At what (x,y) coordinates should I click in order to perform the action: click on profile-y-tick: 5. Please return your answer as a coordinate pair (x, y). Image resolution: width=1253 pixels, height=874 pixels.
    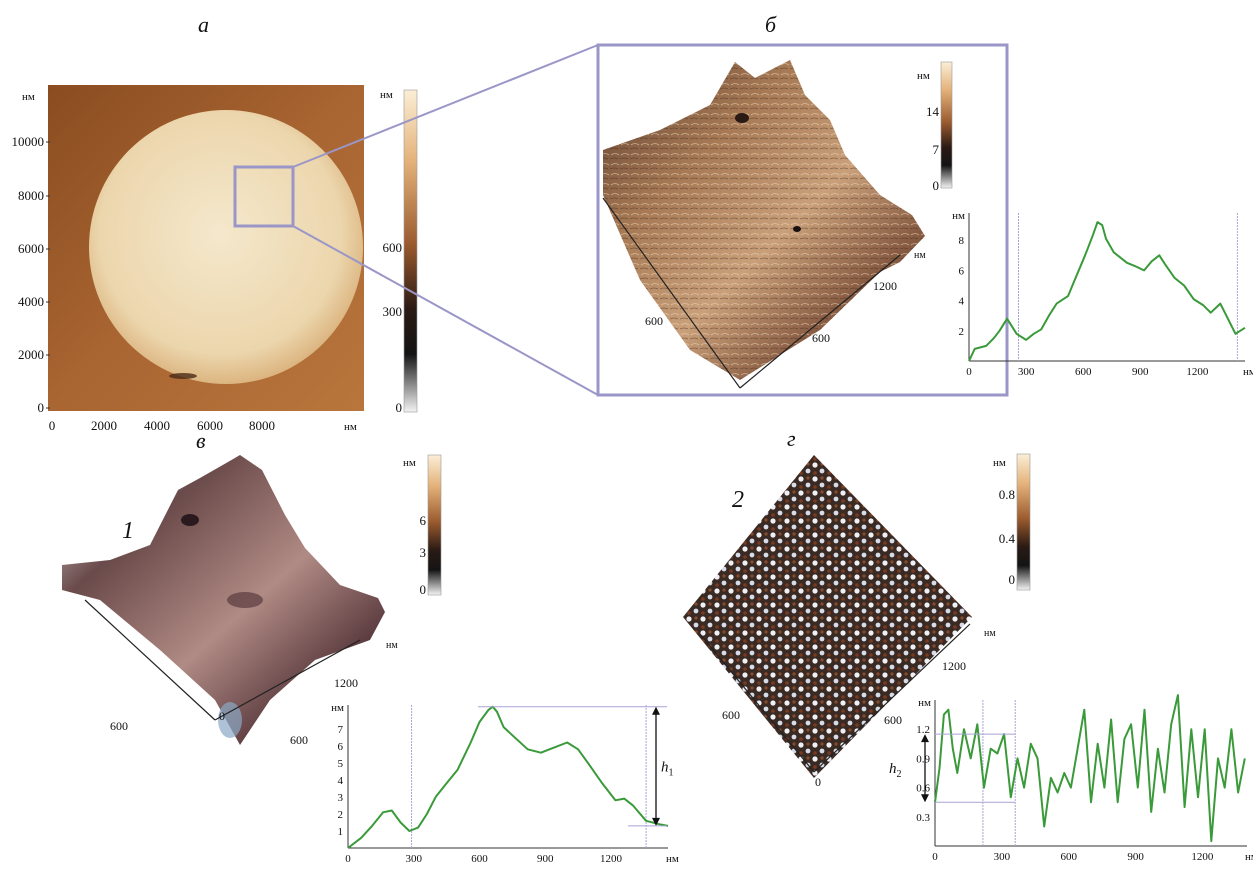
    Looking at the image, I should click on (341, 764).